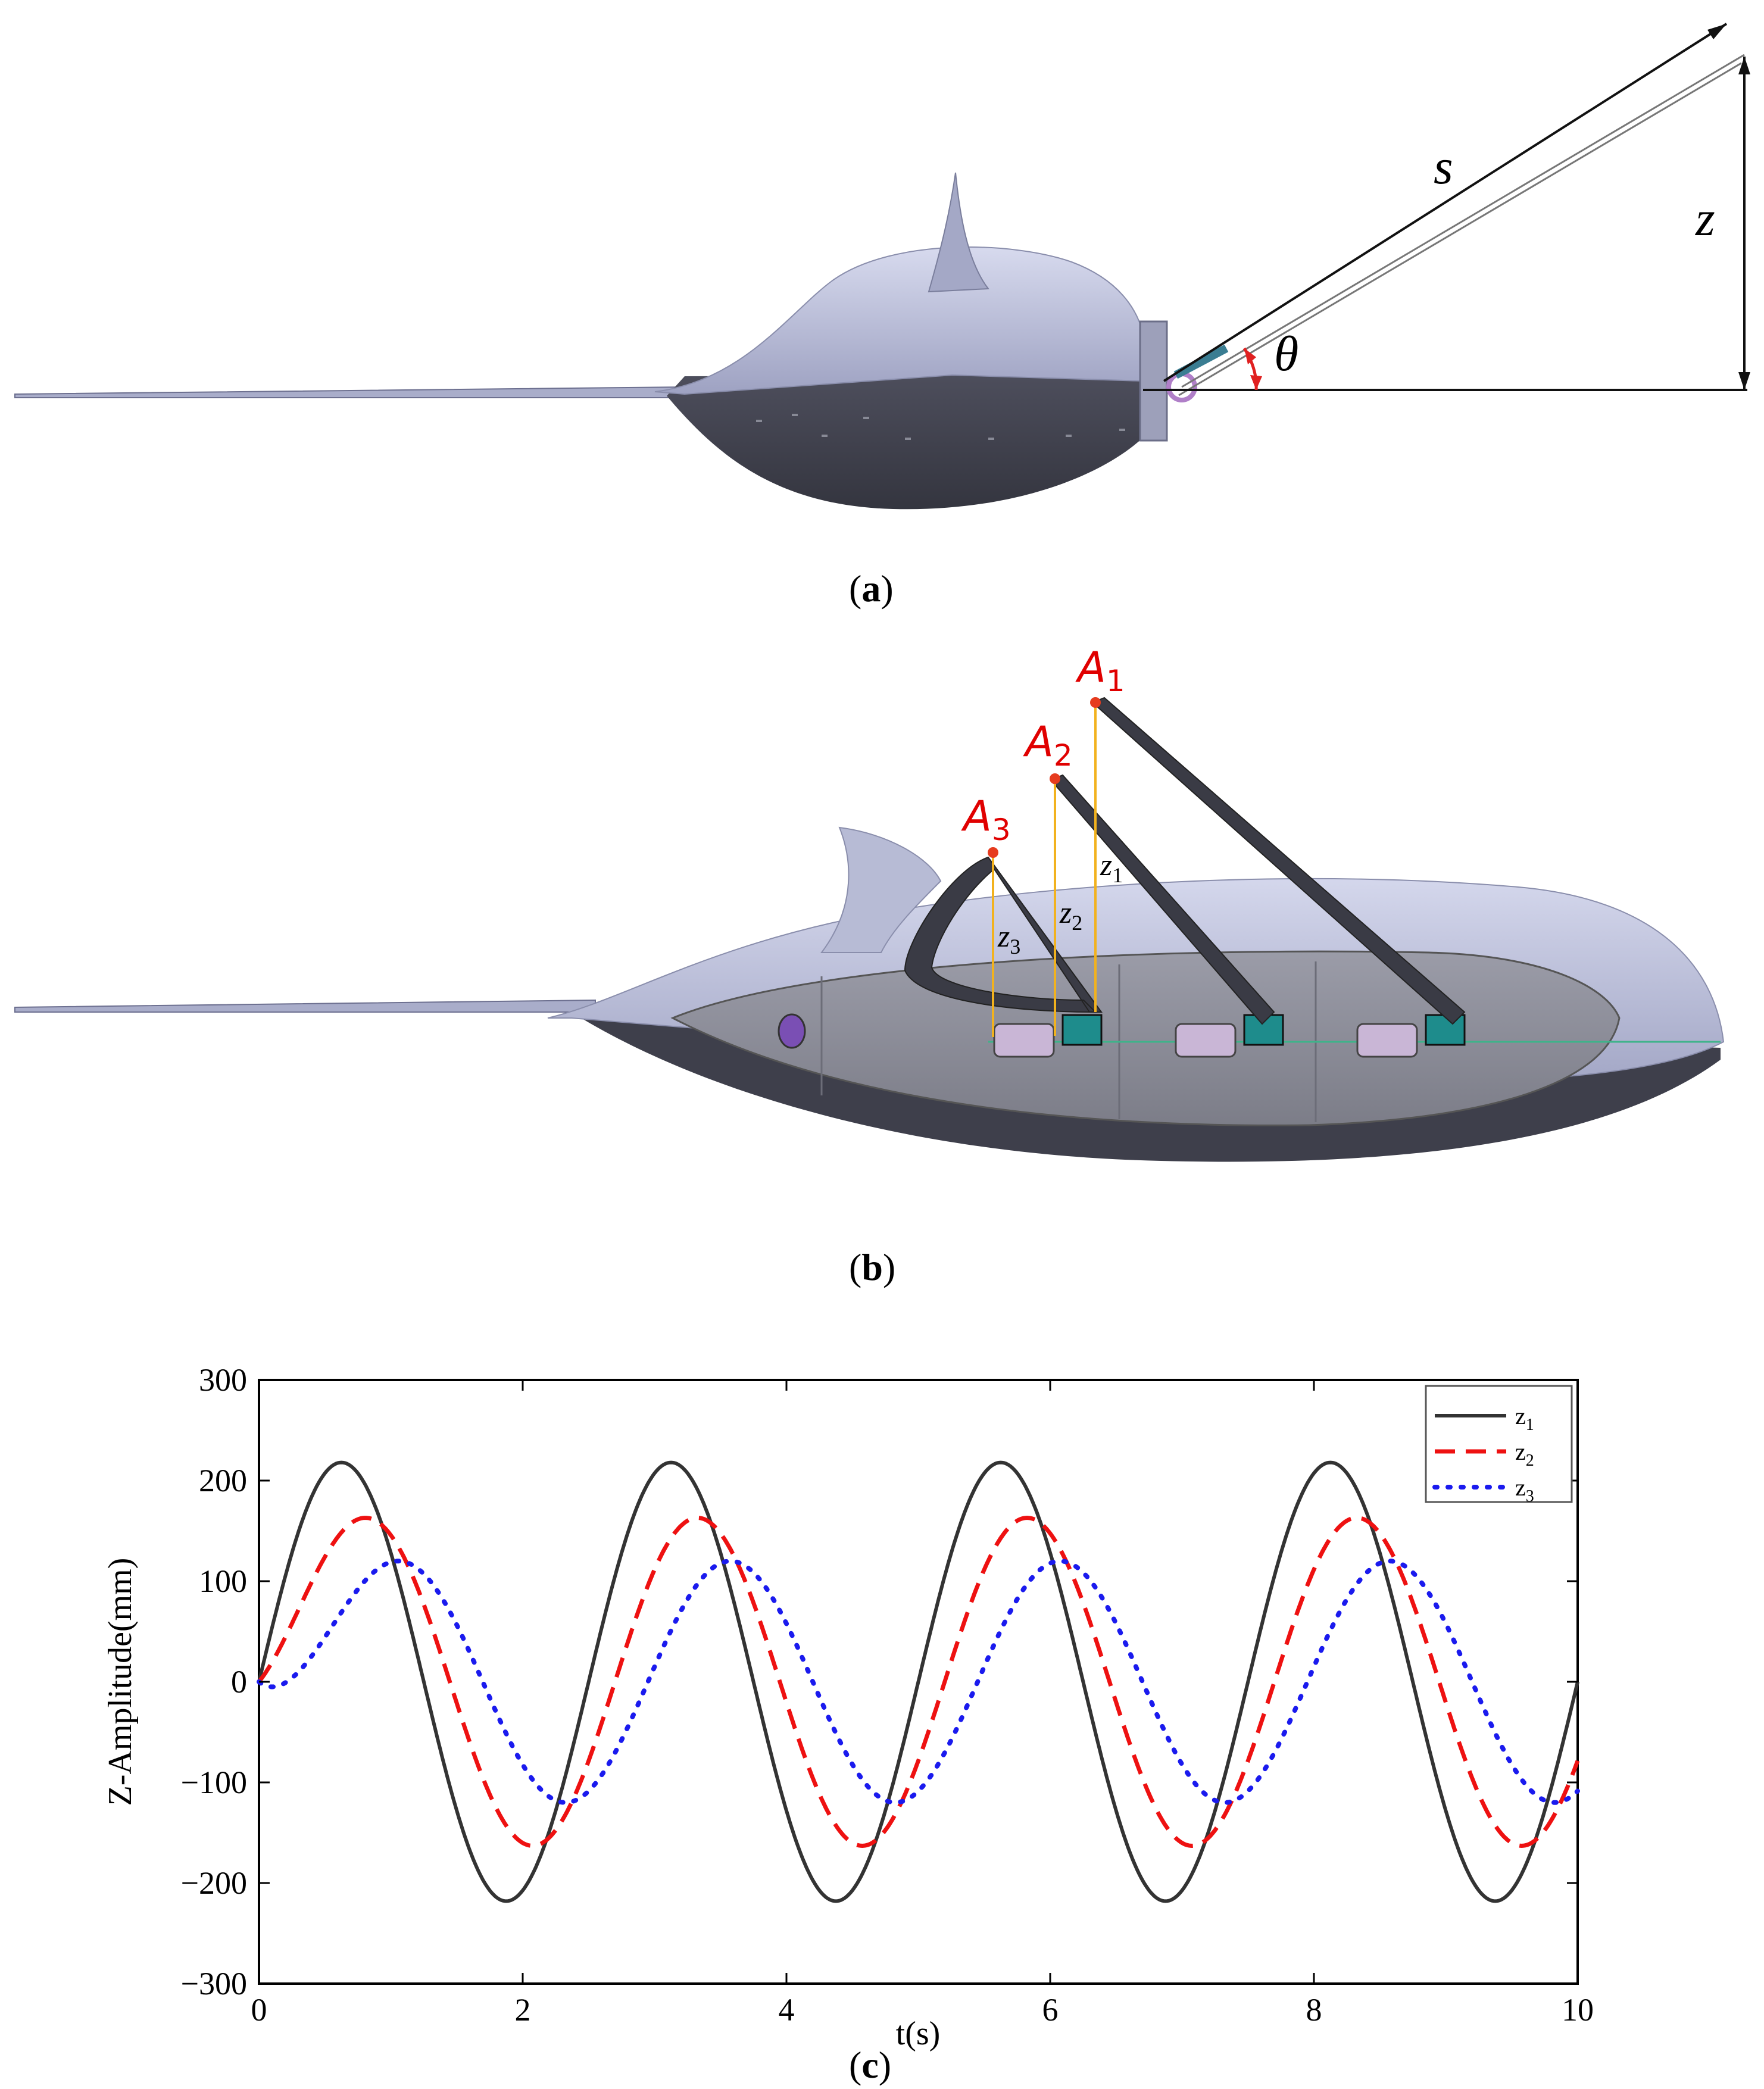 This screenshot has width=1764, height=2089. I want to click on y-tick-label: 100, so click(223, 1581).